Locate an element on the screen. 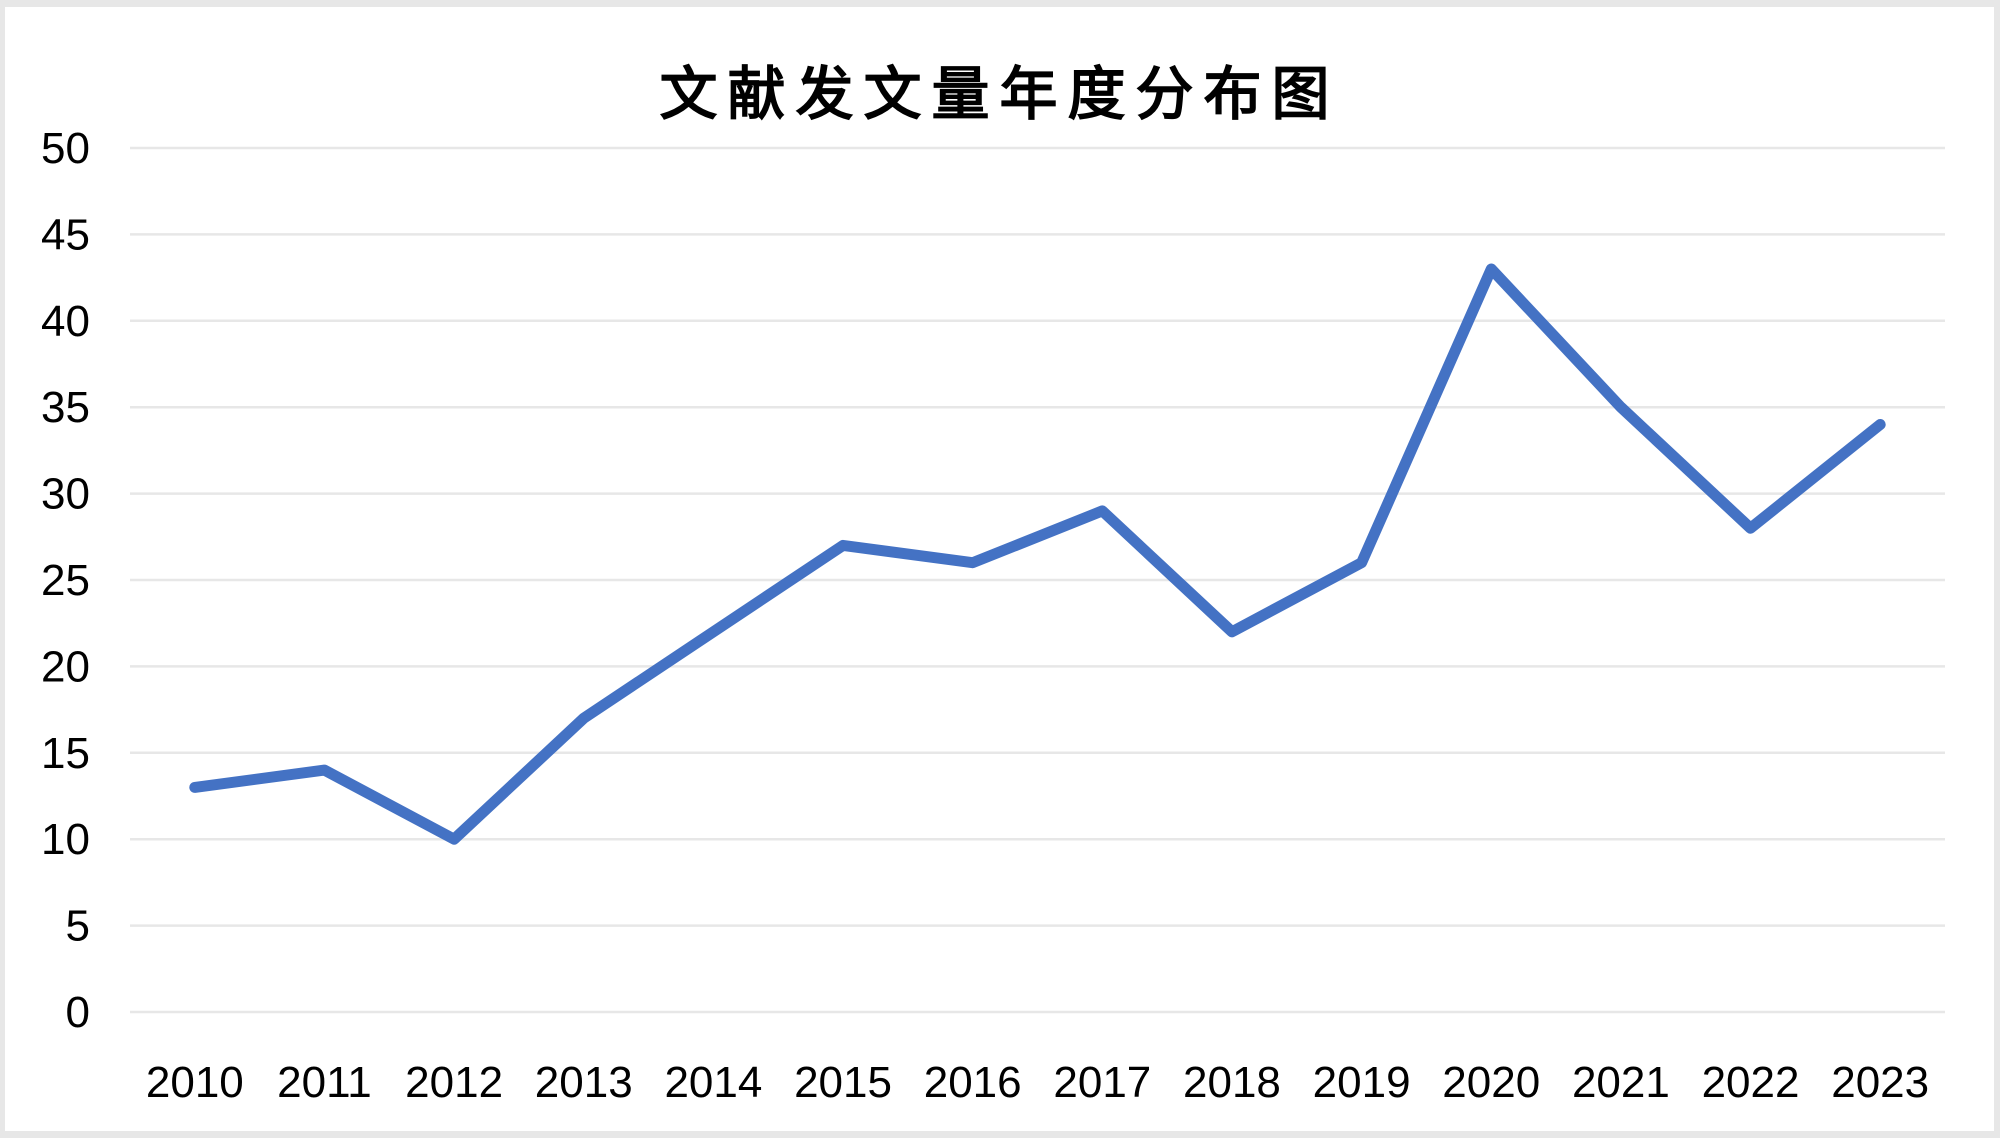 The image size is (2000, 1138). x-axis-tick-label-2010: 2010 is located at coordinates (195, 1082).